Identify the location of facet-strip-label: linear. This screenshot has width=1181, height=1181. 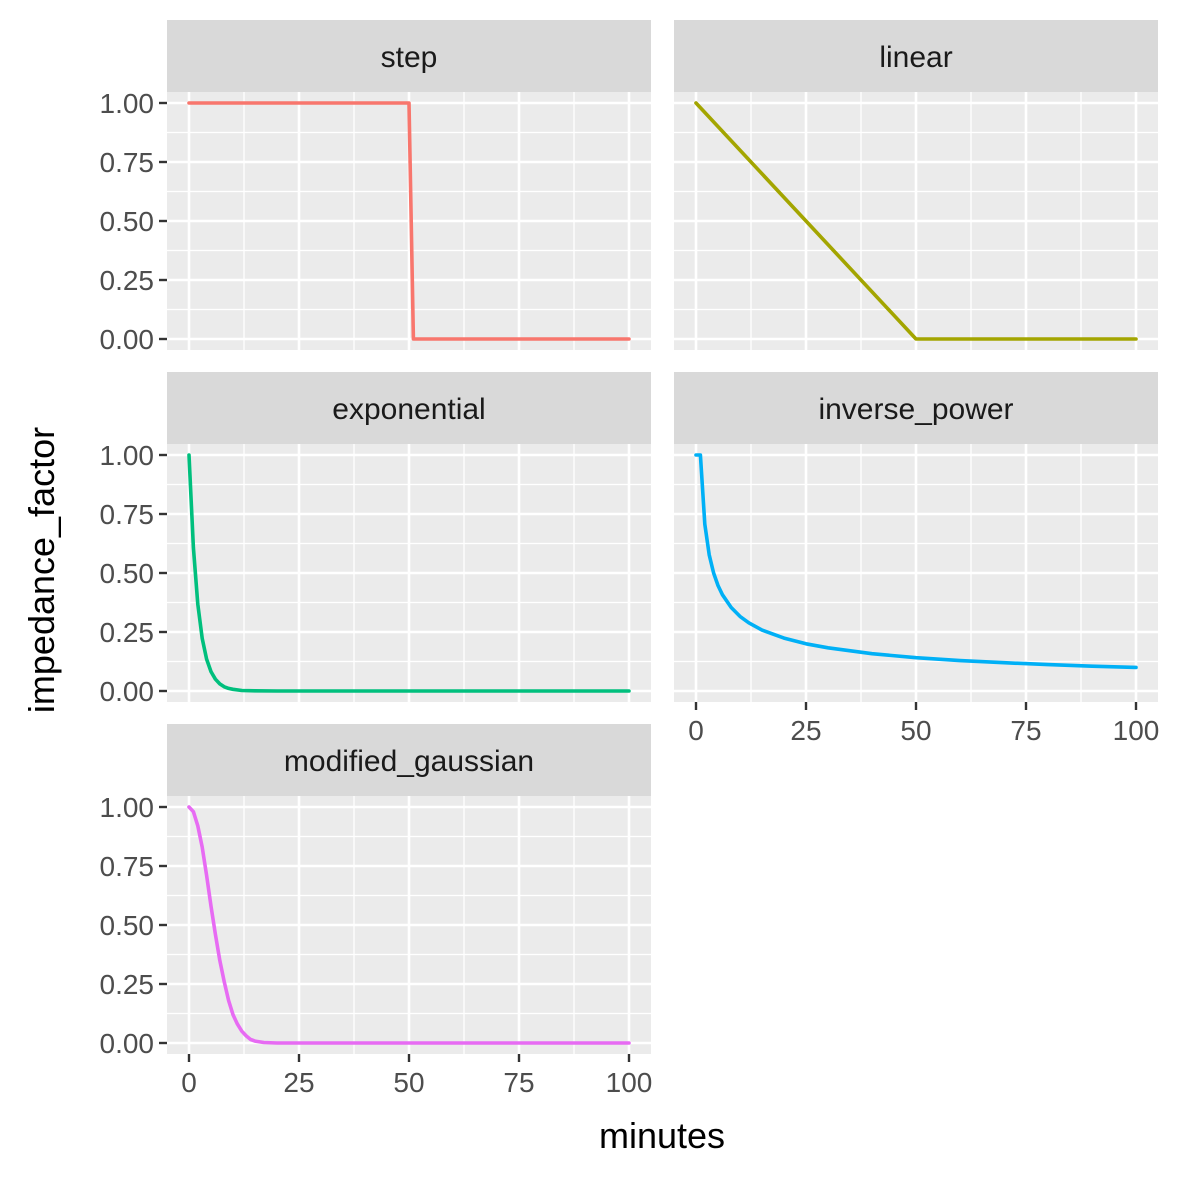
(915, 57).